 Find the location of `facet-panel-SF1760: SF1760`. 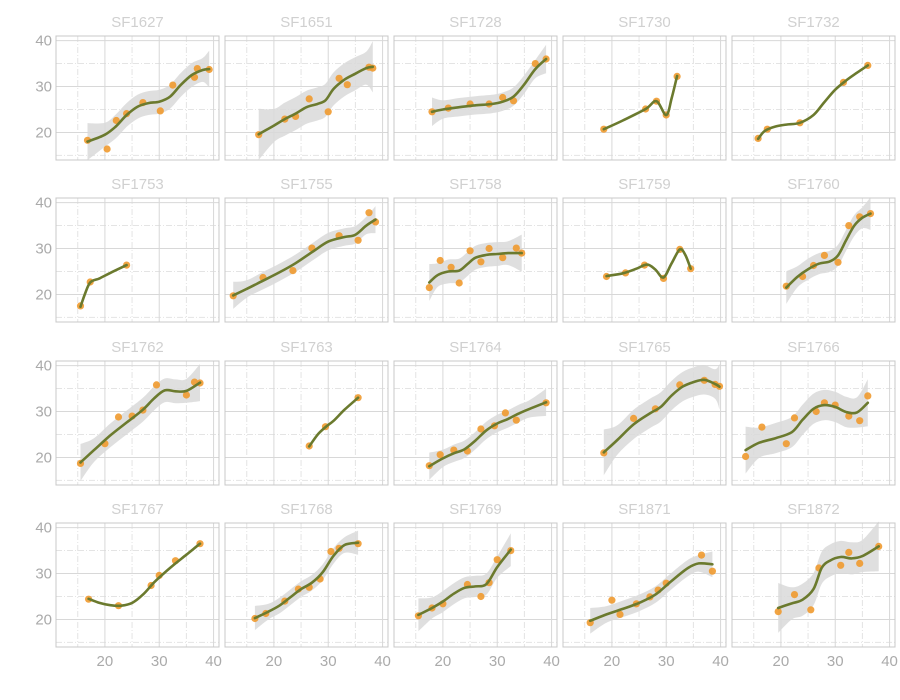

facet-panel-SF1760: SF1760 is located at coordinates (813, 249).